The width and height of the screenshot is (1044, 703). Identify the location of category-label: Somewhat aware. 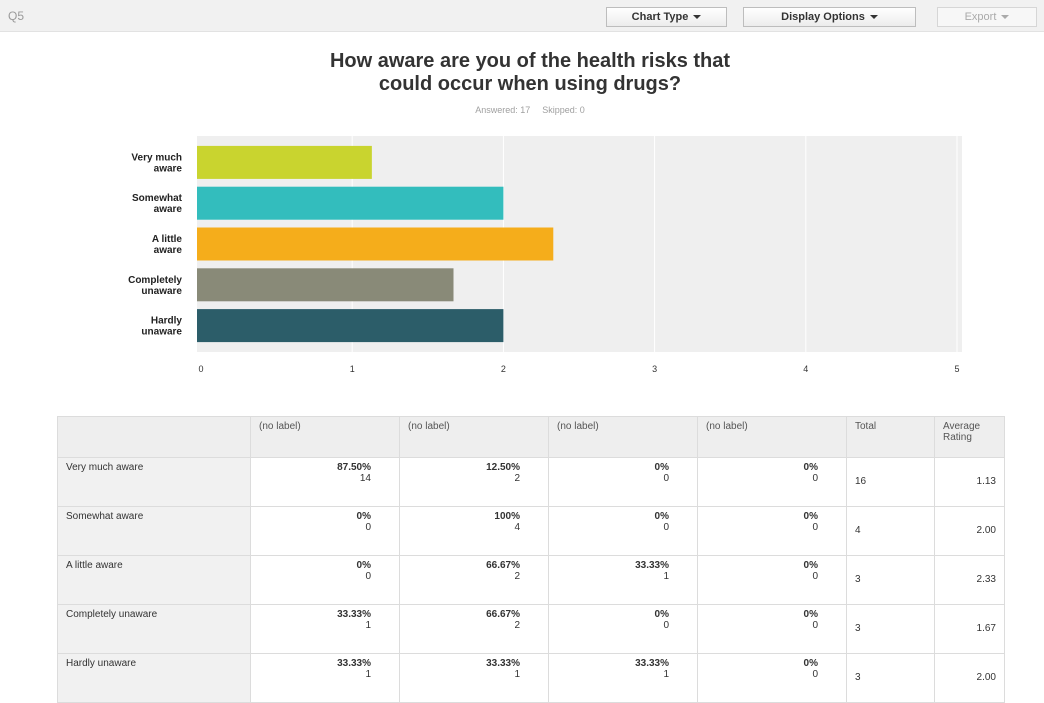
(157, 204).